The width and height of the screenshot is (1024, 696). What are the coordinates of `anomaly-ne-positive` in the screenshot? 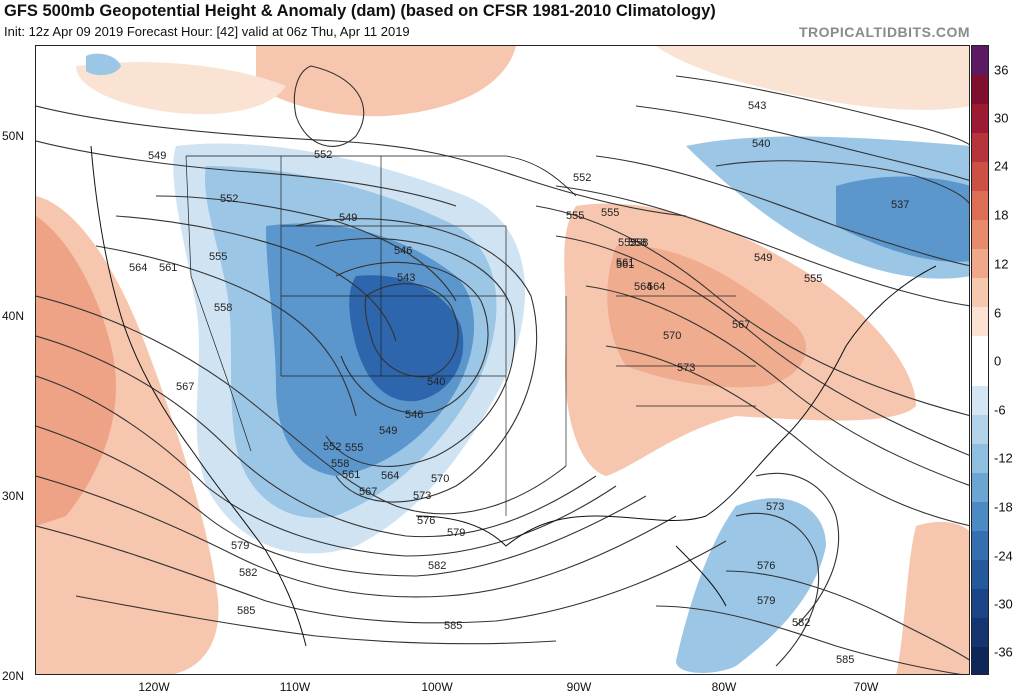 It's located at (812, 78).